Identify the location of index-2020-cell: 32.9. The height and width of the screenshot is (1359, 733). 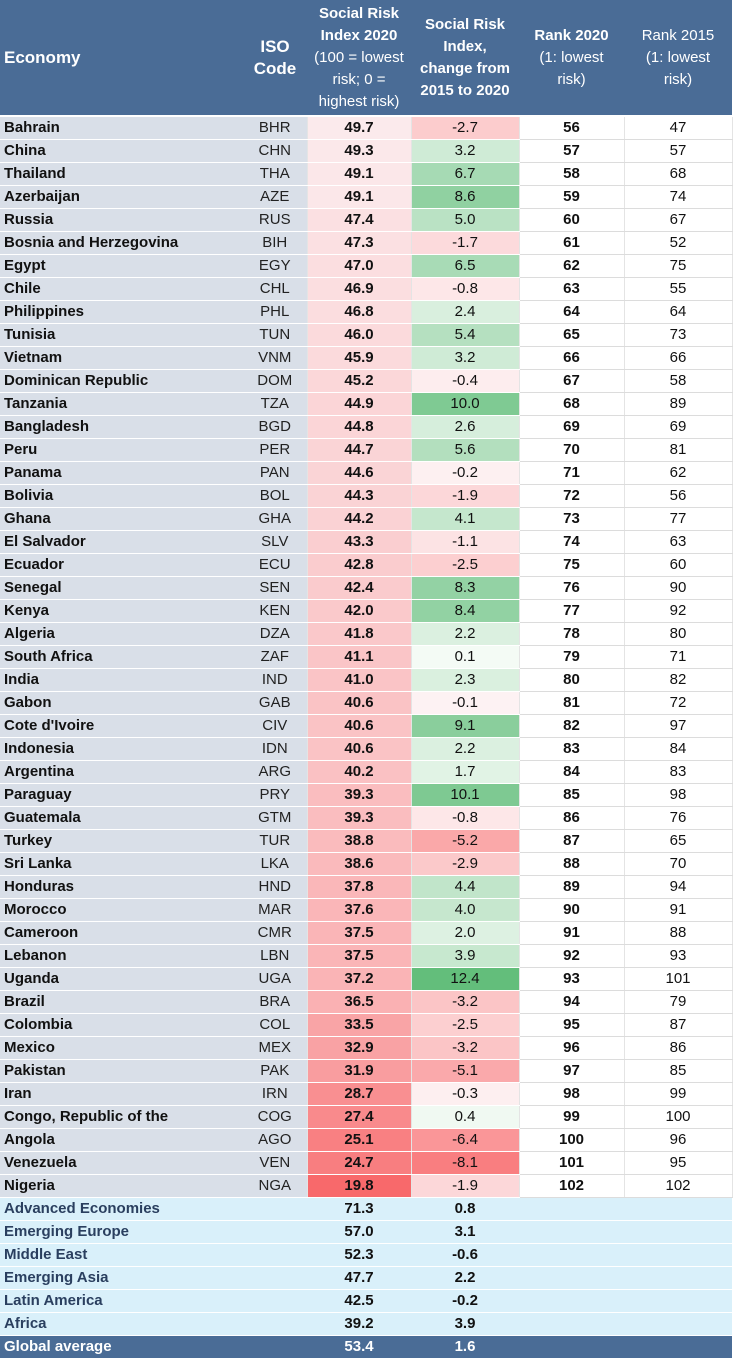
(358, 1048).